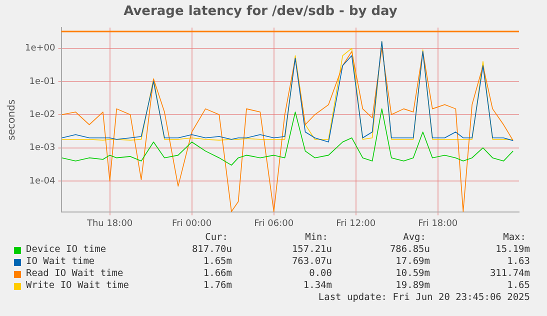 Image resolution: width=547 pixels, height=316 pixels. Describe the element at coordinates (217, 285) in the screenshot. I see `text: 1.76m` at that location.